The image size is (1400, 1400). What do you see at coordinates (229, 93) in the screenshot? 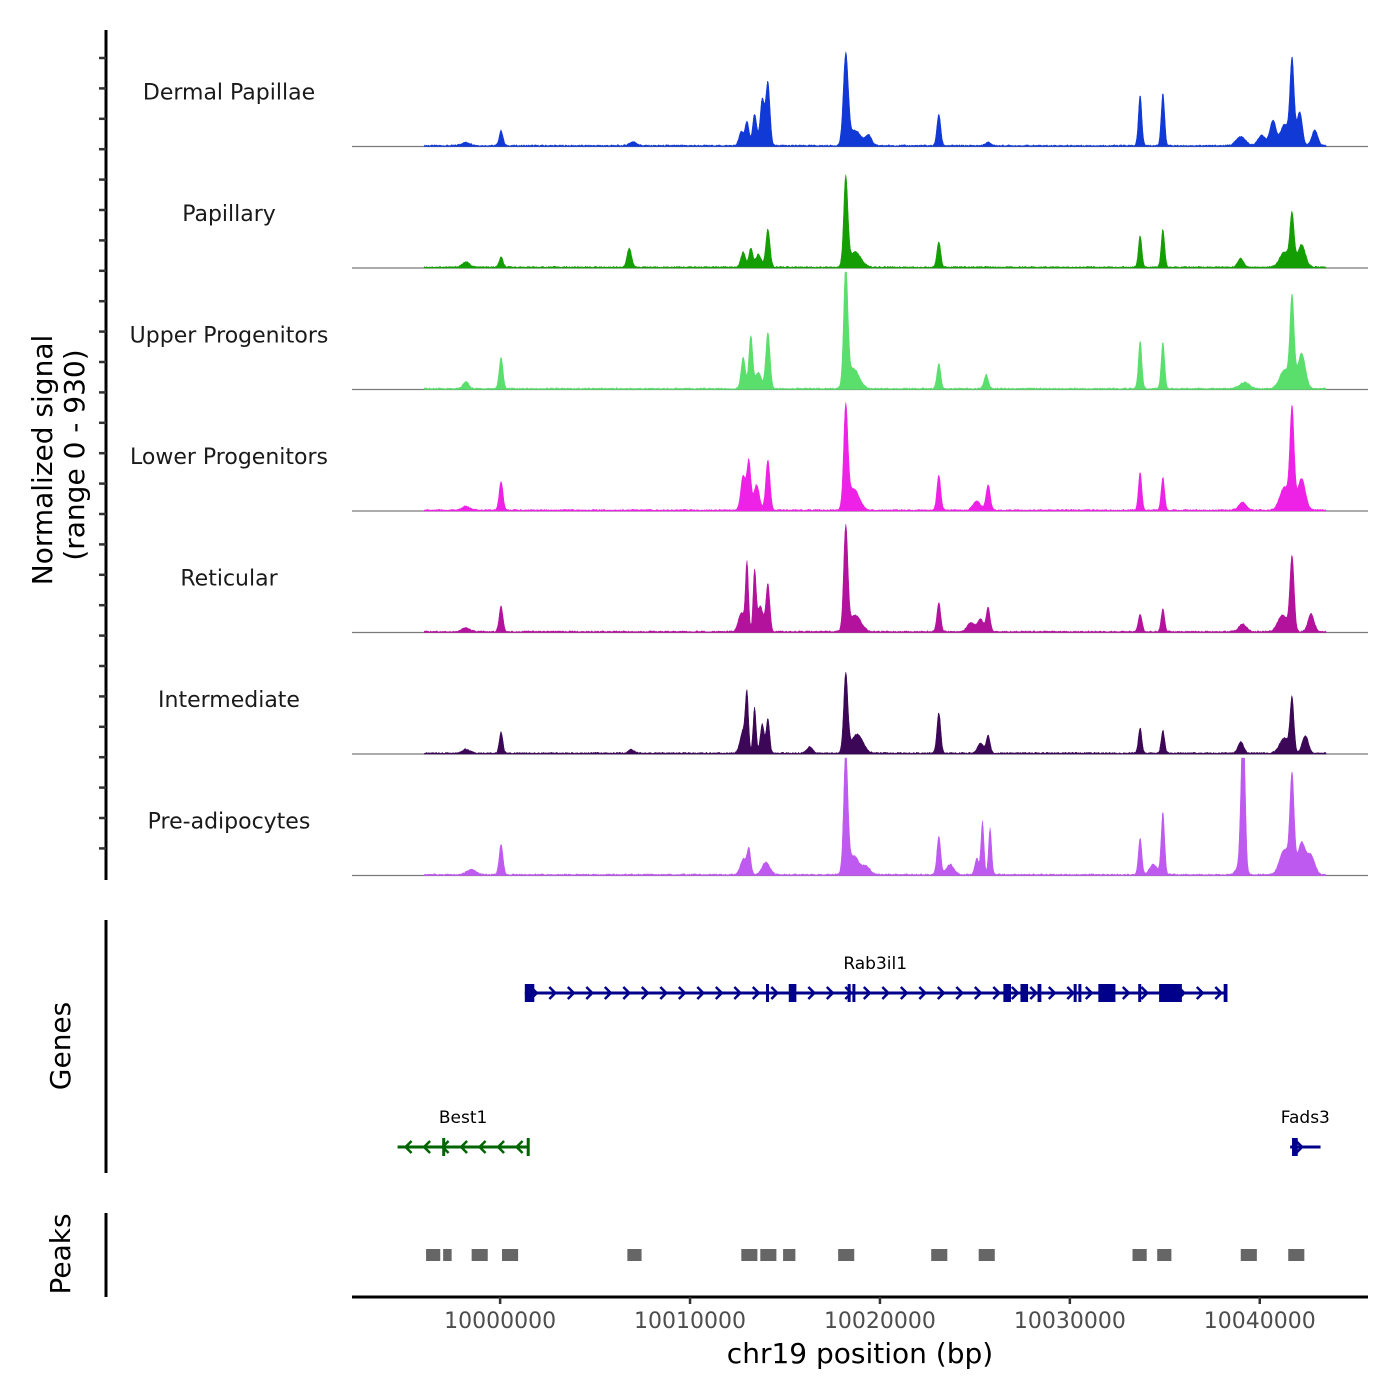
I see `track-label: Dermal Papillae` at bounding box center [229, 93].